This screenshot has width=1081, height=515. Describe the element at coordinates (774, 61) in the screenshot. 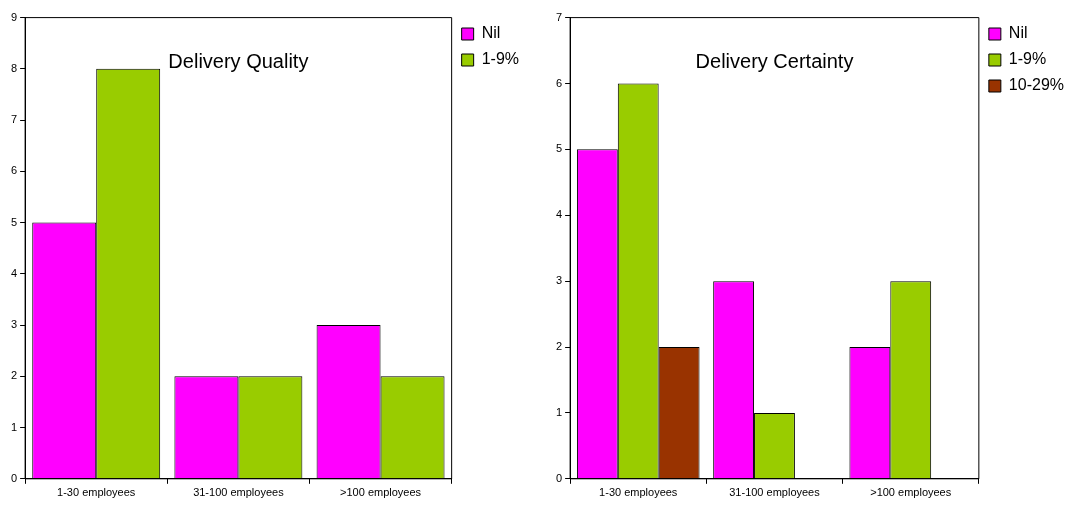

I see `text: Delivery Certainty` at that location.